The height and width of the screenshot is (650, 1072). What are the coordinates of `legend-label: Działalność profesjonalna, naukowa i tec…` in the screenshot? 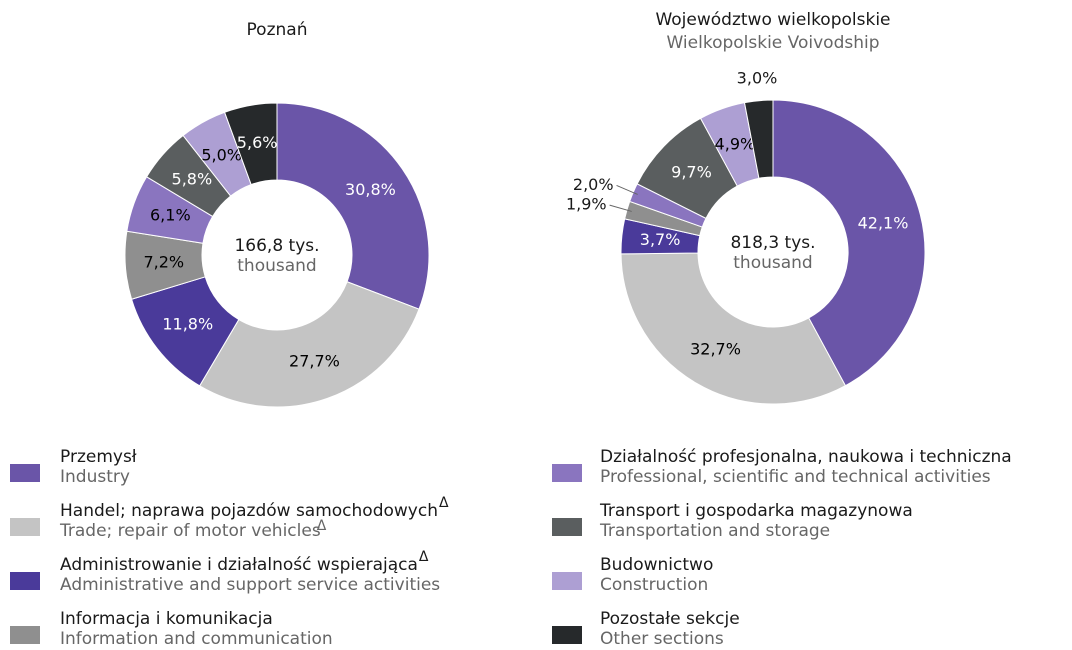 It's located at (806, 457).